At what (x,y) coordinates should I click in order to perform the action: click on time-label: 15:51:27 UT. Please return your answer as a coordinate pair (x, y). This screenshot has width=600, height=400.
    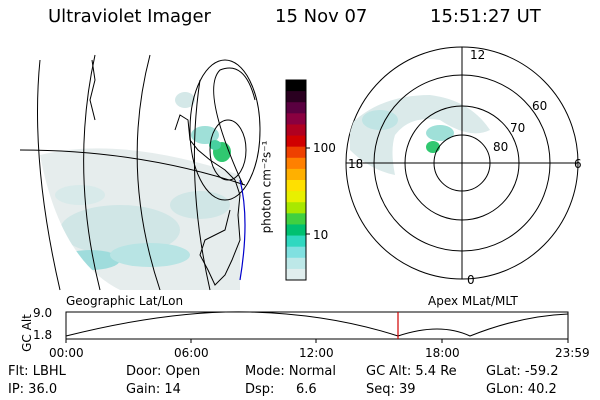
    Looking at the image, I should click on (485, 16).